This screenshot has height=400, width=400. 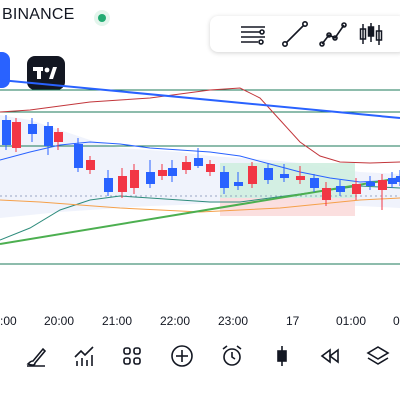 What do you see at coordinates (38, 14) in the screenshot?
I see `exchange-label: BINANCE` at bounding box center [38, 14].